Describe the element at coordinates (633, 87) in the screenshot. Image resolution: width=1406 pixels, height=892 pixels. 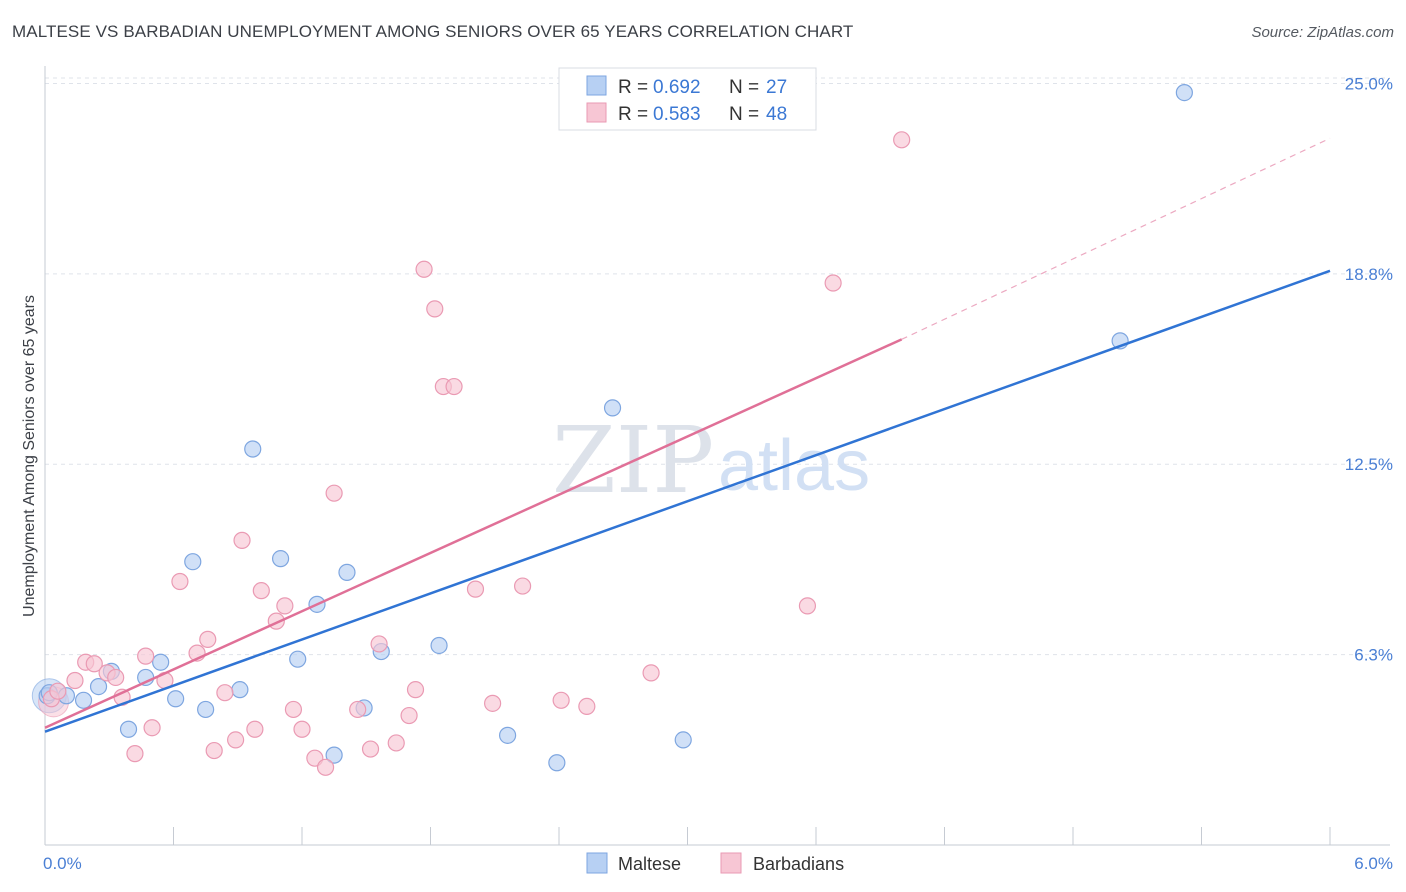
I see `legend-maltese-r-label: R =` at that location.